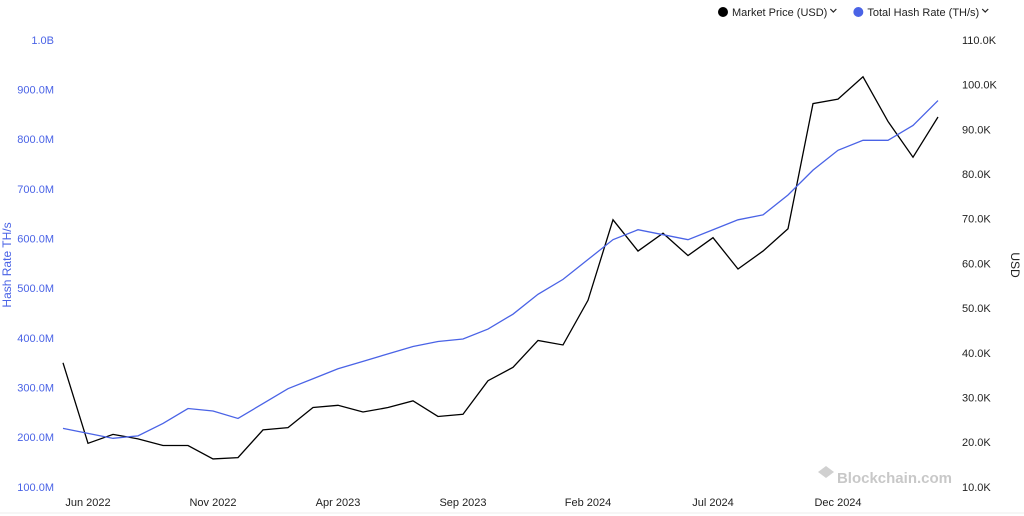 Image resolution: width=1024 pixels, height=516 pixels. Describe the element at coordinates (462, 503) in the screenshot. I see `x-tick-label: Sep 2023` at that location.